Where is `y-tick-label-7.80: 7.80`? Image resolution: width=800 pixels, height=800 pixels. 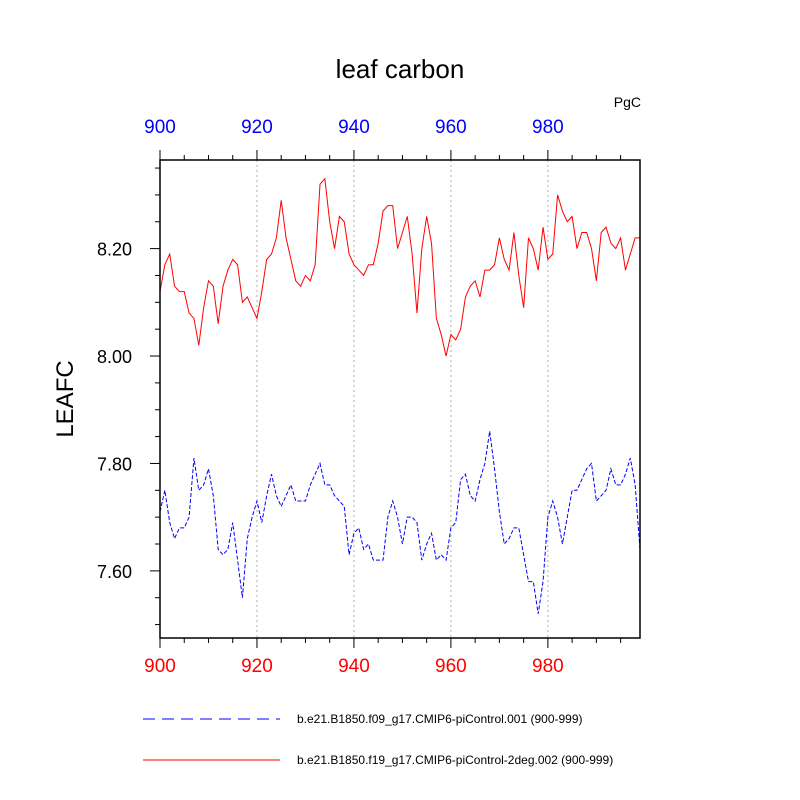 y-tick-label-7.80: 7.80 is located at coordinates (114, 464).